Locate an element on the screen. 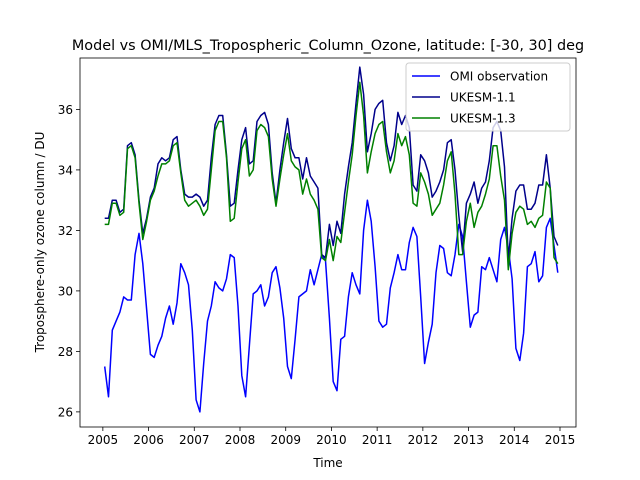 This screenshot has height=480, width=640. y-axis: 26 28 30 32 34 36 is located at coordinates (69, 261).